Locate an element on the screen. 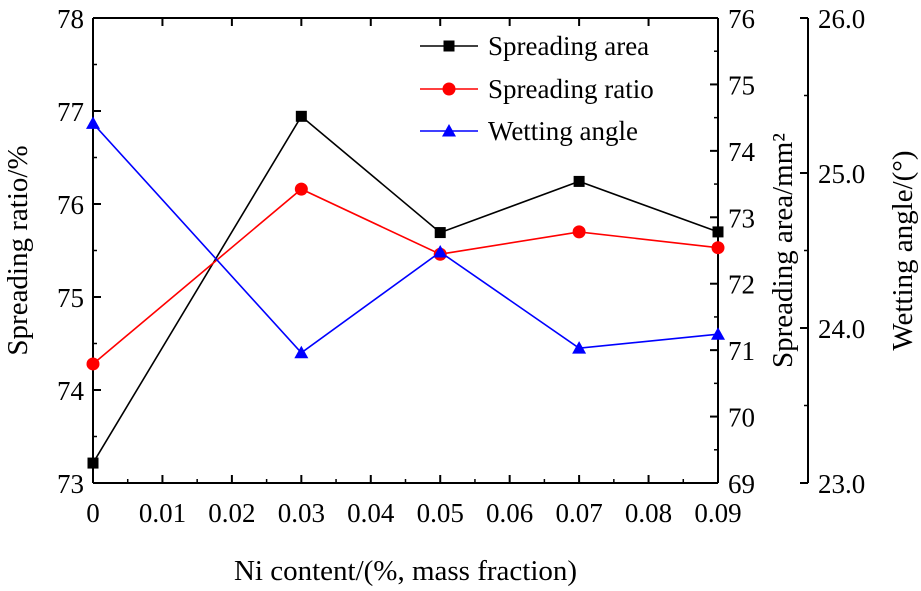  x-tick-label: 0 is located at coordinates (93, 513).